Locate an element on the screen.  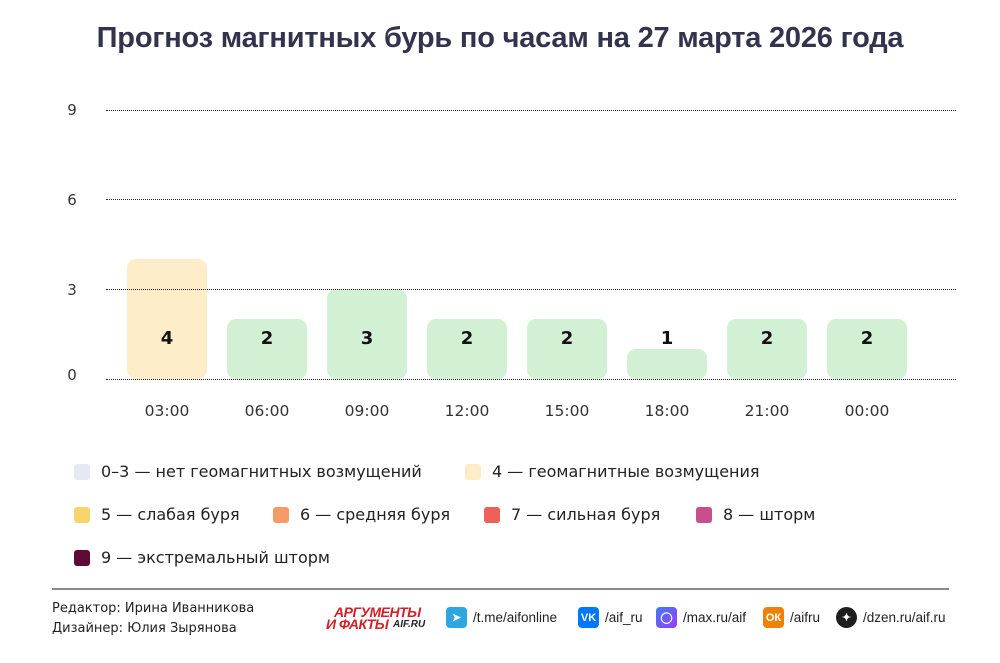
legend-item-9: 9 — экстремальный шторм is located at coordinates (202, 557).